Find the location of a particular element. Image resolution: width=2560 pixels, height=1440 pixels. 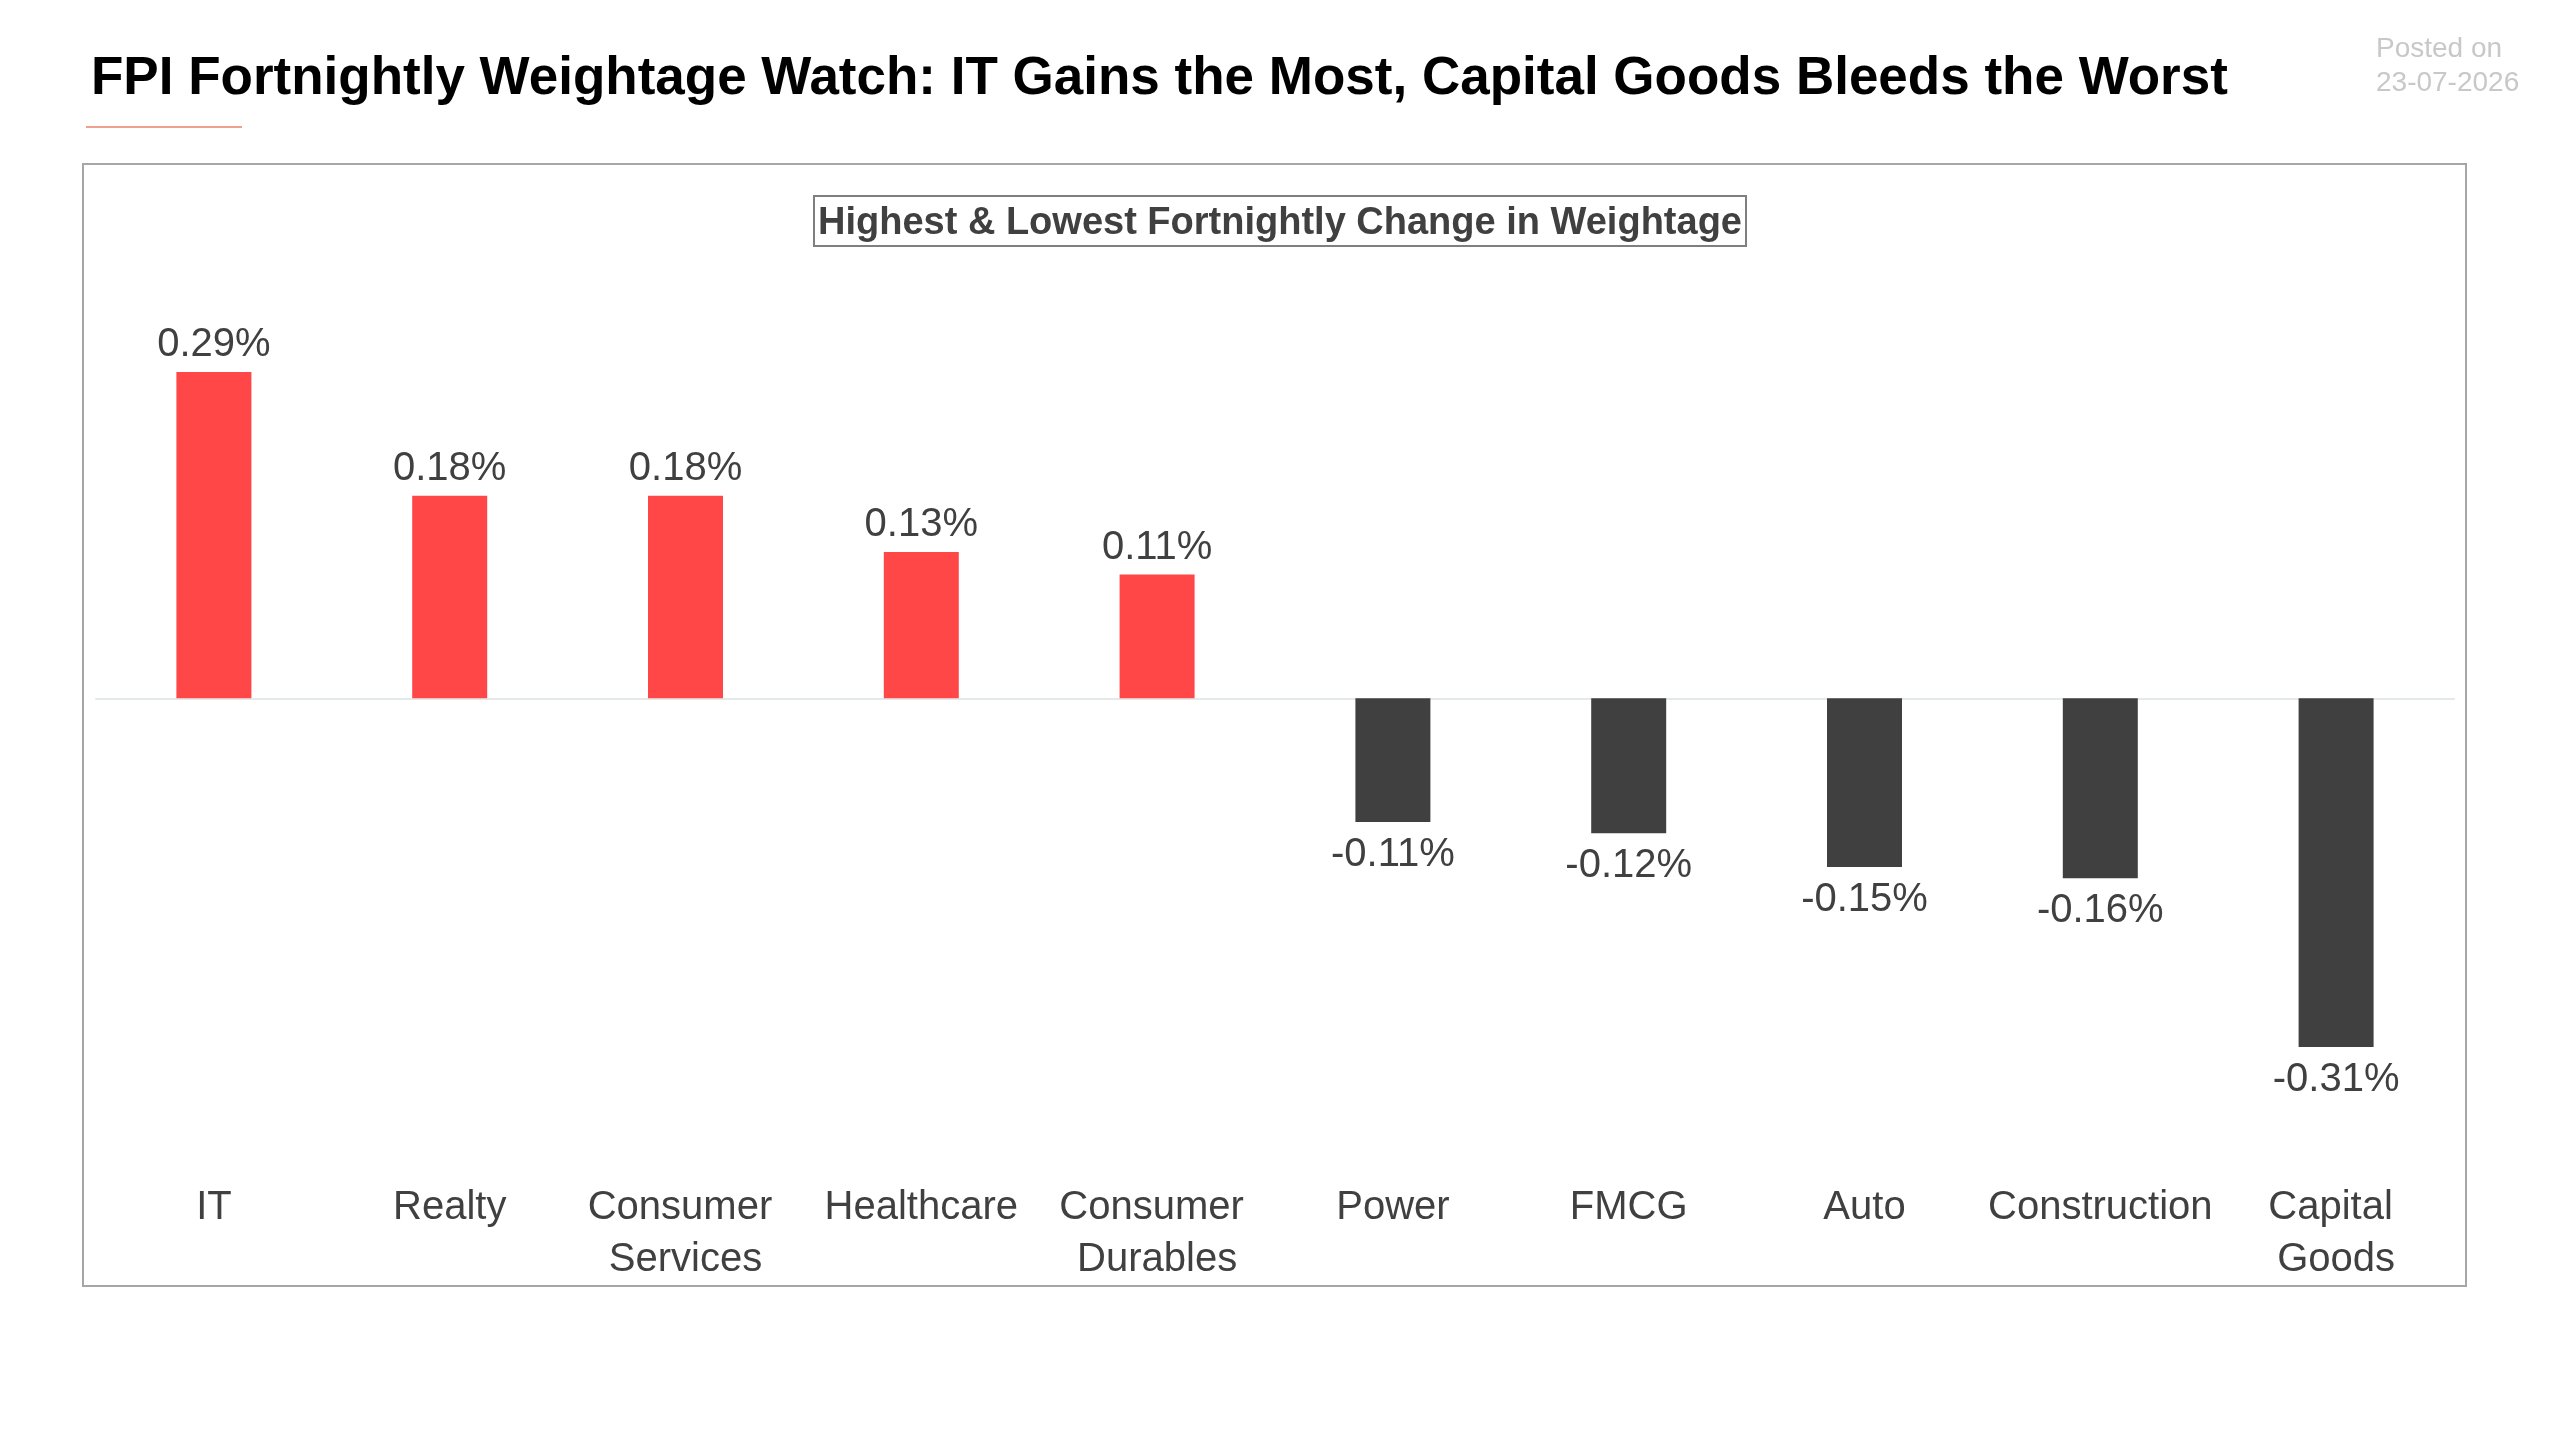

data-label: -0.11% is located at coordinates (1393, 852).